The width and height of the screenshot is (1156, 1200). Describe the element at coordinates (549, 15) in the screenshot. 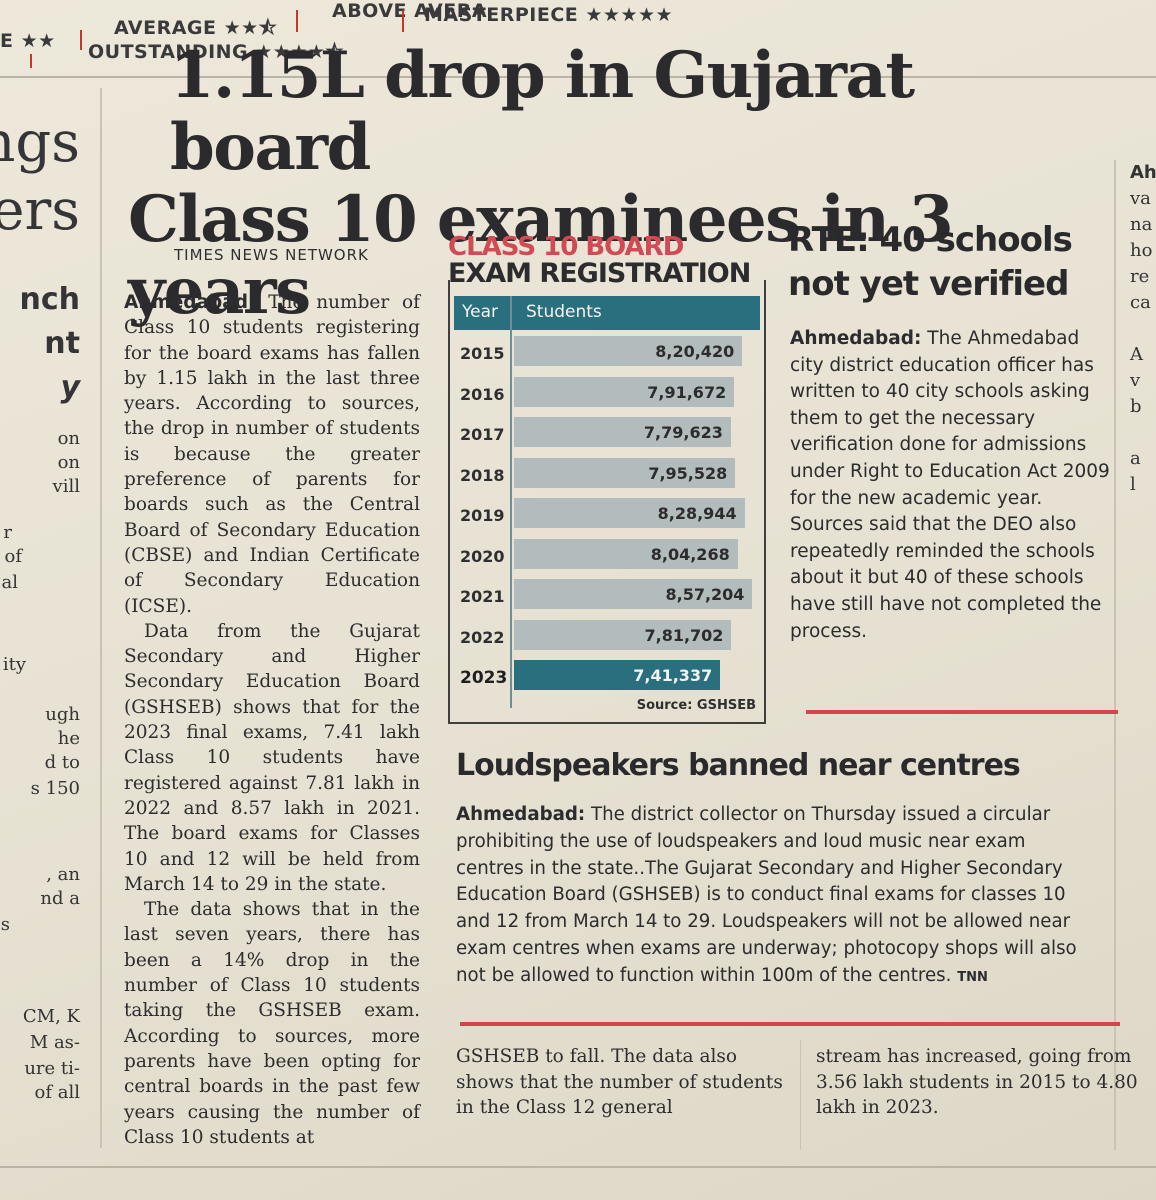

I see `rating-masterpiece: MASTERPIECE ★★★★★` at that location.